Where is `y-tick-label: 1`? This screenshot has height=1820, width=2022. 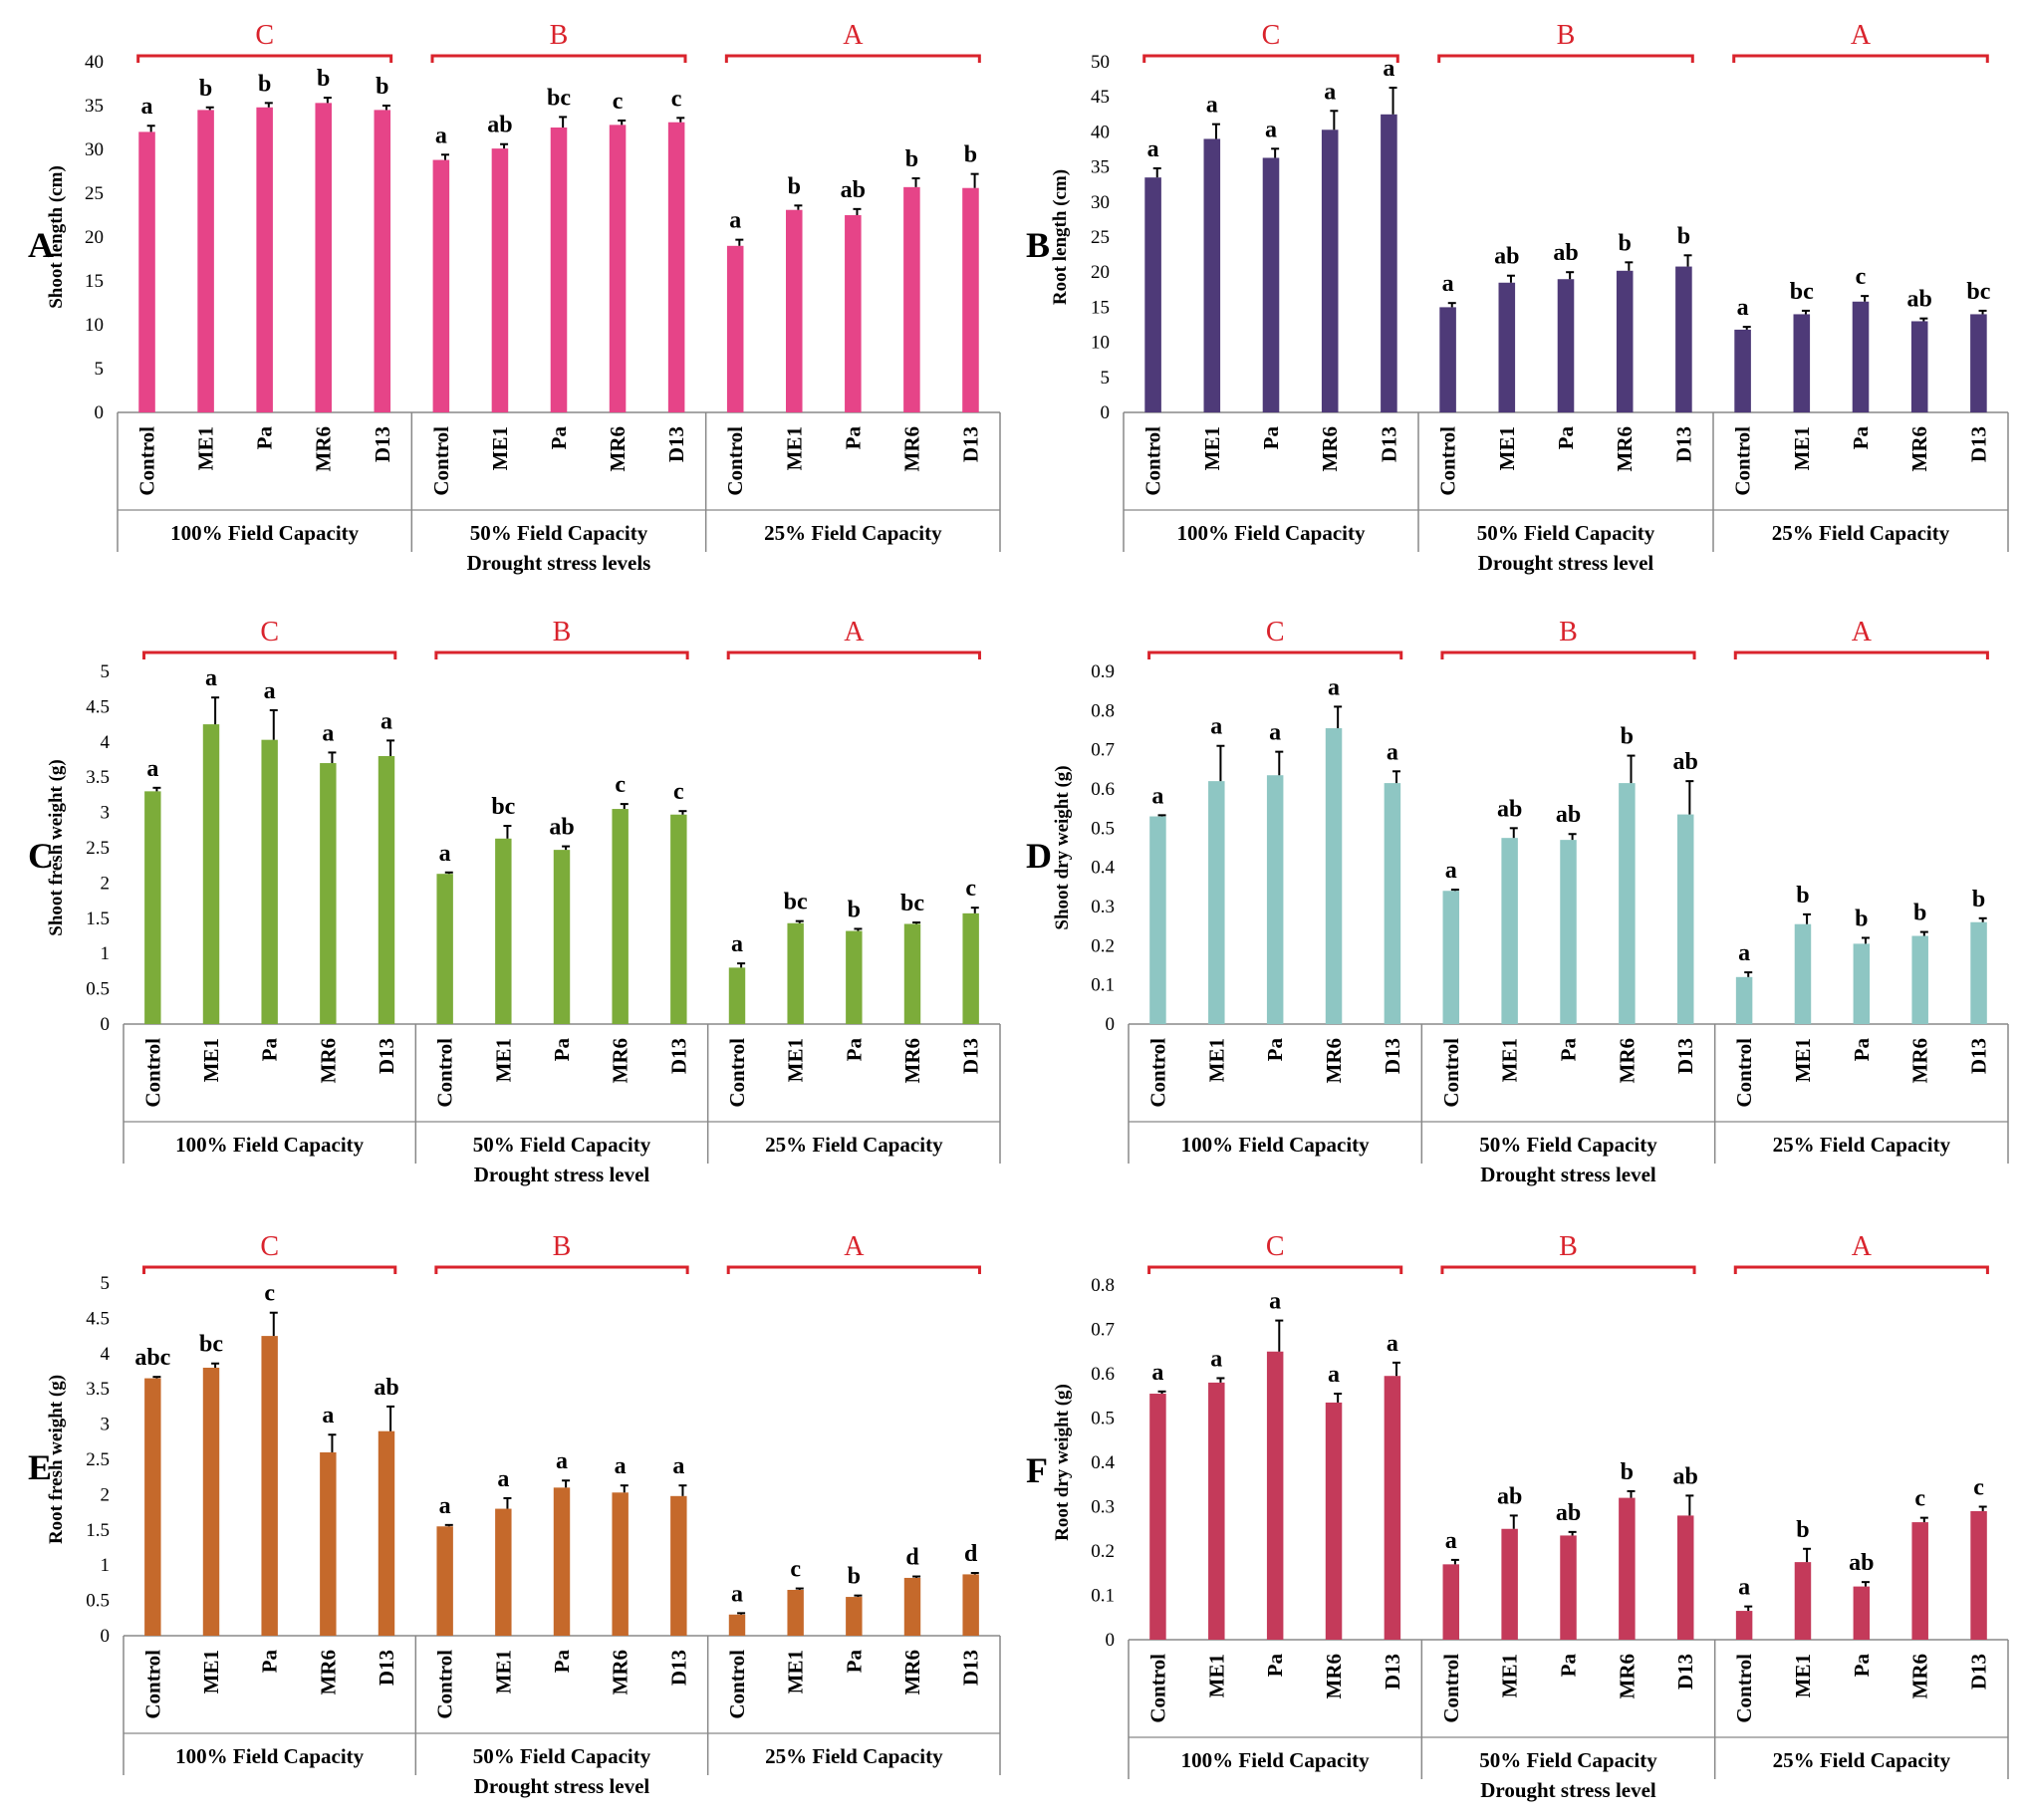
y-tick-label: 1 is located at coordinates (106, 1565).